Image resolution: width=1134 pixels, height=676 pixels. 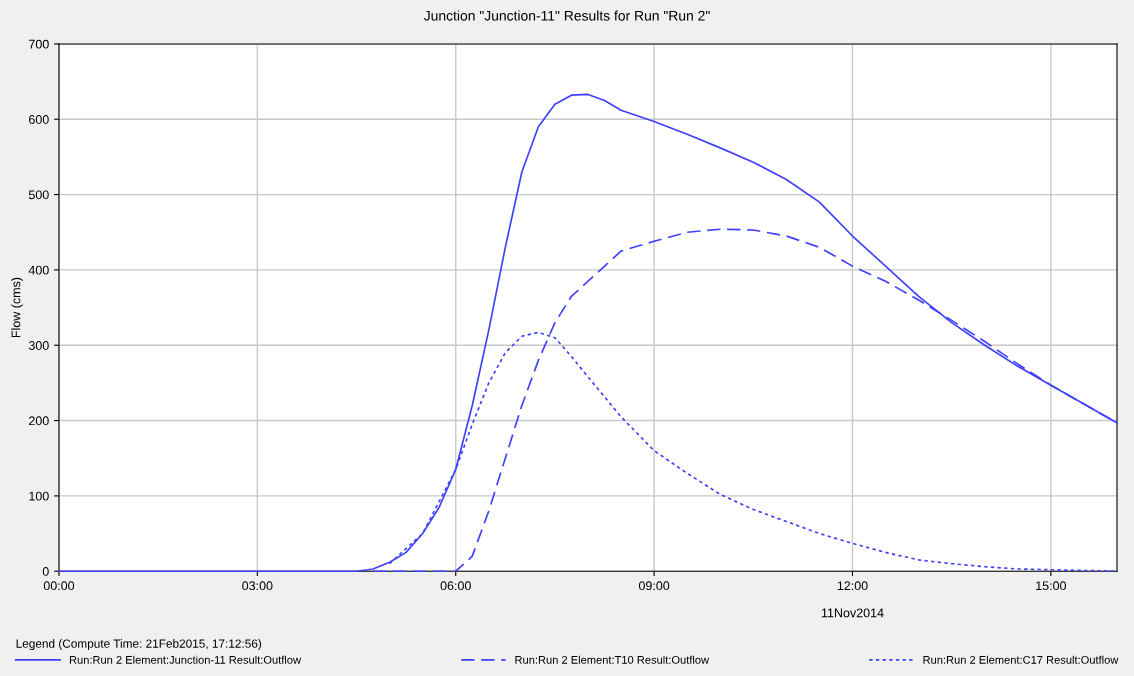 What do you see at coordinates (39, 421) in the screenshot?
I see `y-tick-label: 200` at bounding box center [39, 421].